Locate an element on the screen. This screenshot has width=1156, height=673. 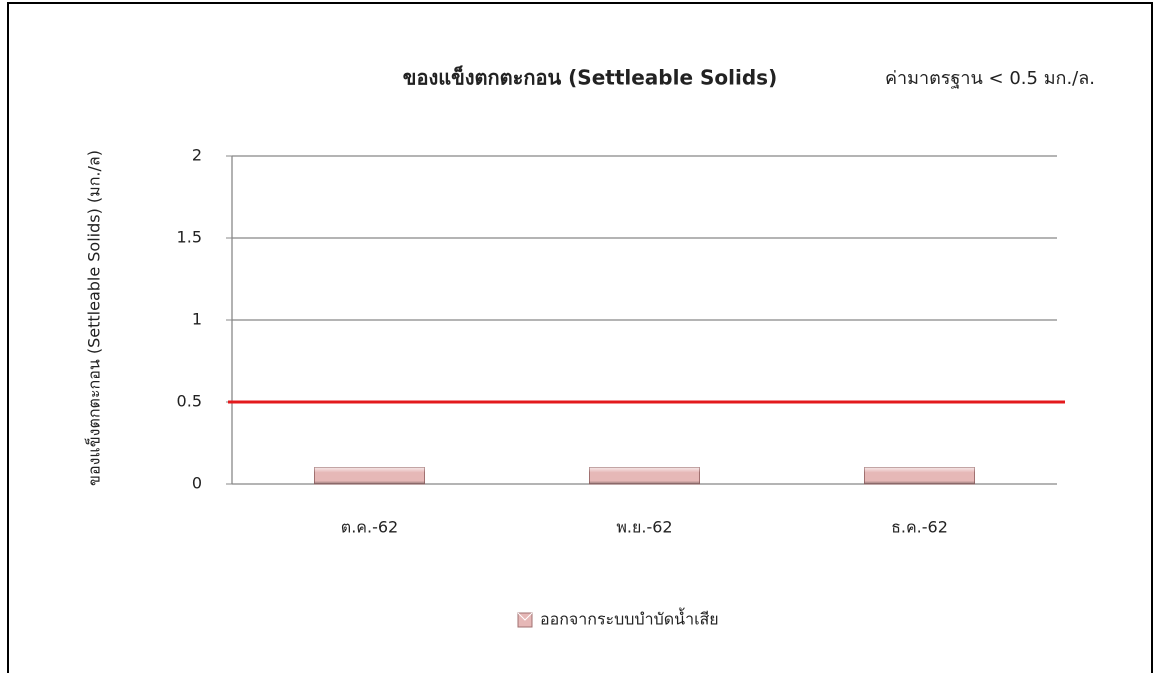
y-tick-label: 1 is located at coordinates (197, 319).